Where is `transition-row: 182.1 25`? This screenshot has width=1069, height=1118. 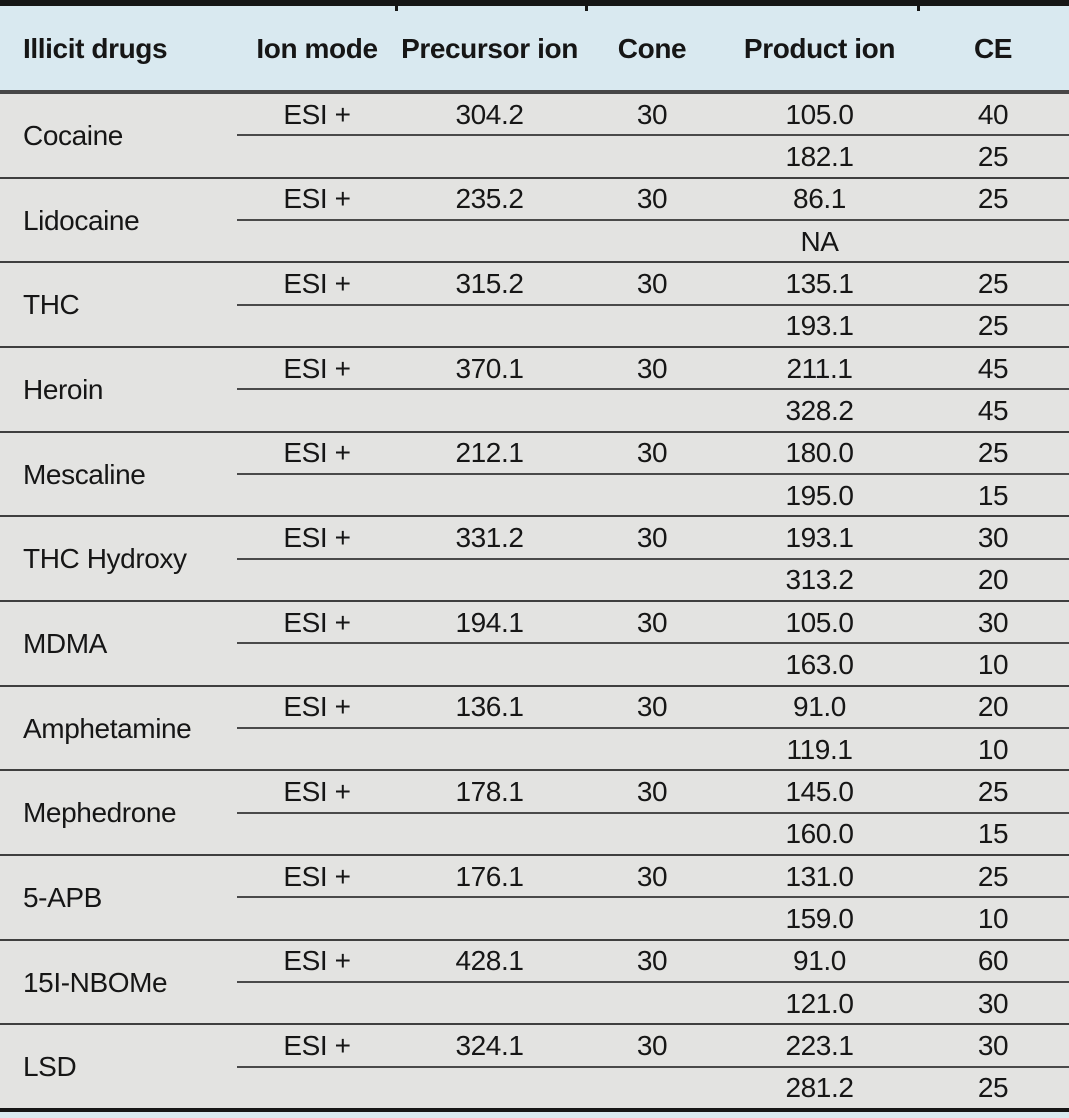
transition-row: 182.1 25 is located at coordinates (653, 156).